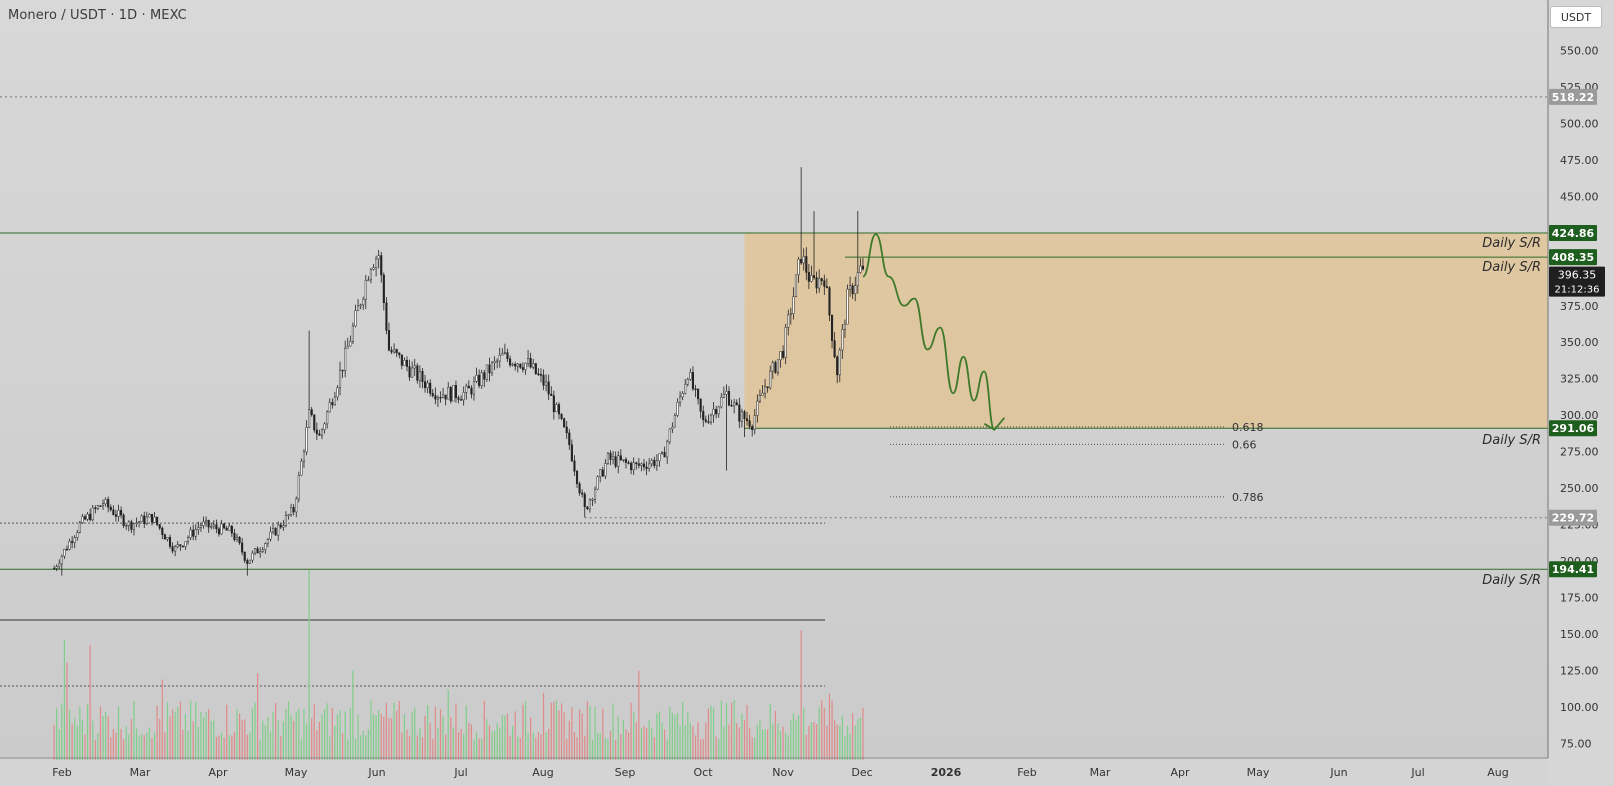 Image resolution: width=1614 pixels, height=786 pixels. Describe the element at coordinates (1579, 342) in the screenshot. I see `price-tick-label: 350.00` at that location.